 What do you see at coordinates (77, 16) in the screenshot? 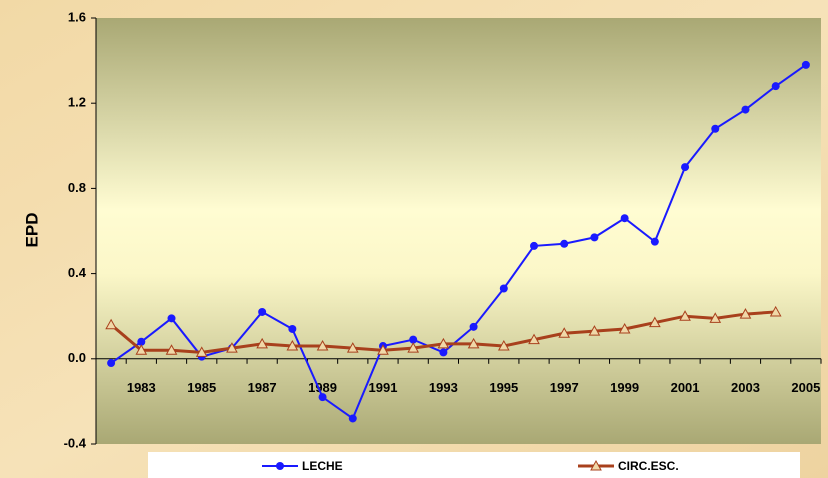
I see `y-tick-label: 1.6` at bounding box center [77, 16].